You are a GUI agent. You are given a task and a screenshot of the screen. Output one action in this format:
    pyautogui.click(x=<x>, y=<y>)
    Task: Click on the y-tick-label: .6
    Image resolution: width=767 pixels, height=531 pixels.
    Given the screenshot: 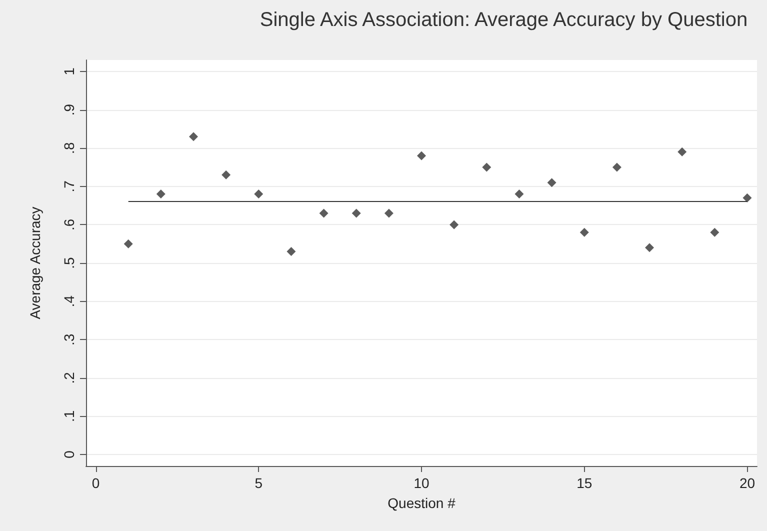 What is the action you would take?
    pyautogui.click(x=69, y=224)
    